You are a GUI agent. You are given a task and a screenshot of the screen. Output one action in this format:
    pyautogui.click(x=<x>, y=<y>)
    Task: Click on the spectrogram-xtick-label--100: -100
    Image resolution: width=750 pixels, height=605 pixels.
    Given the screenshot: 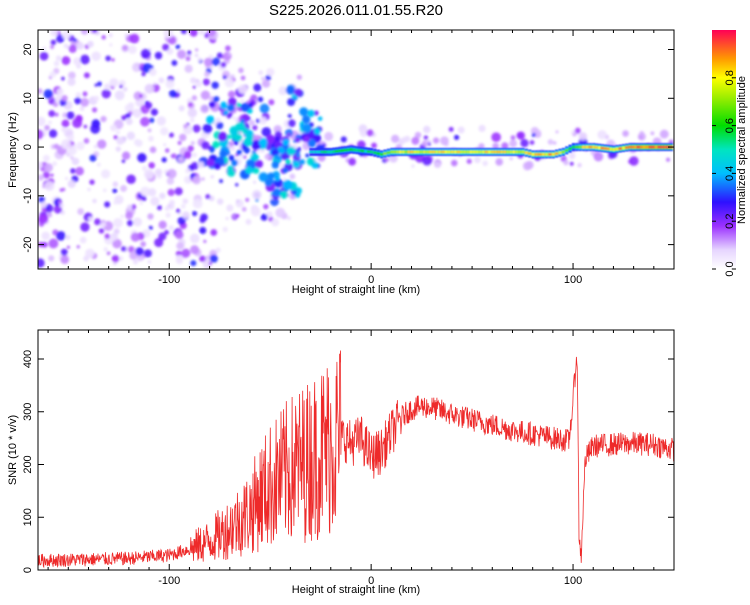 What is the action you would take?
    pyautogui.click(x=169, y=280)
    